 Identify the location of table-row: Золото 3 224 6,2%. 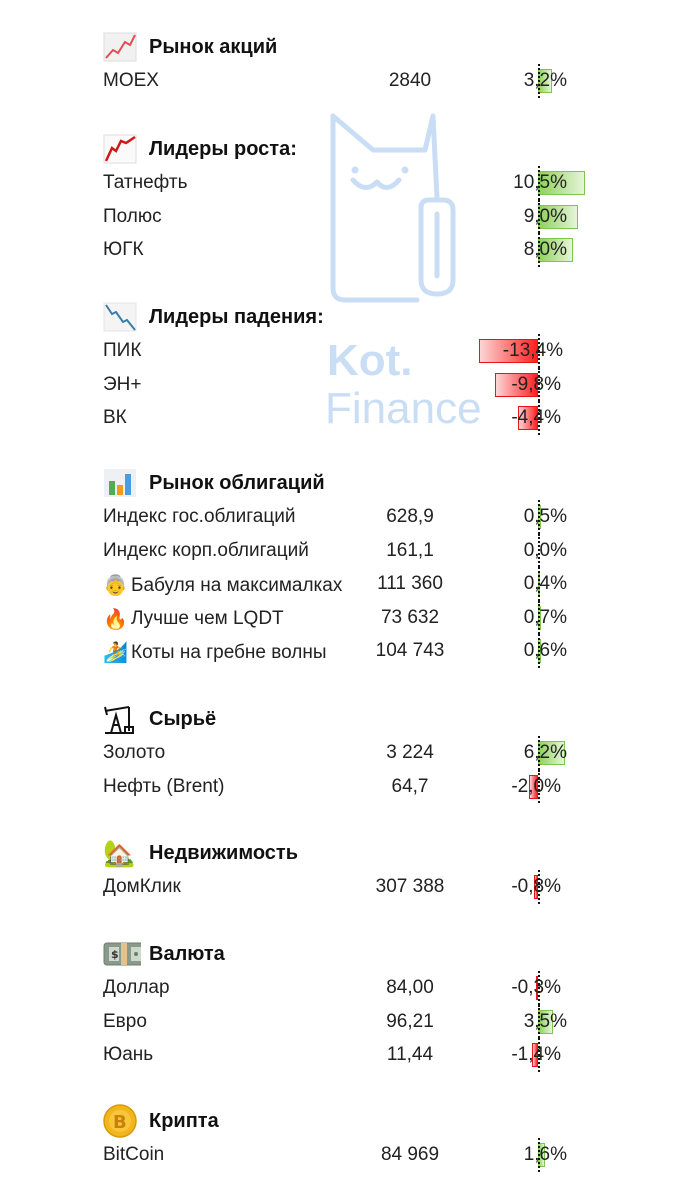
(363, 753).